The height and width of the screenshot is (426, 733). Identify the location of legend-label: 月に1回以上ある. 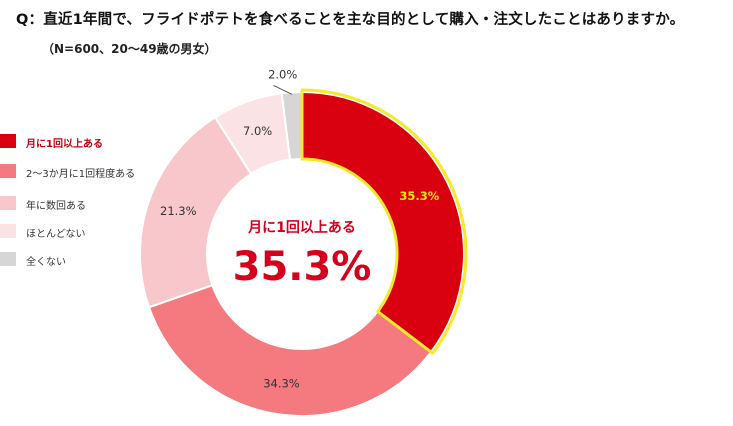
(64, 144).